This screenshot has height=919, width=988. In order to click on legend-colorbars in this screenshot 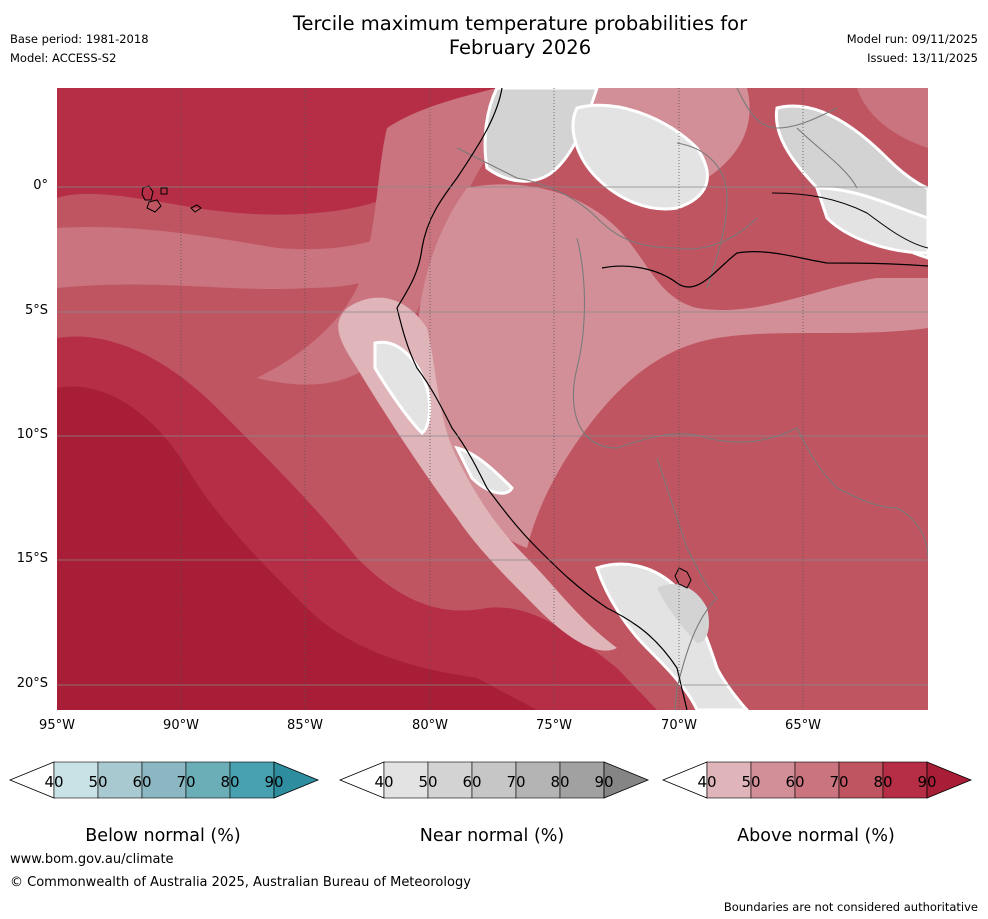, I will do `click(490, 780)`.